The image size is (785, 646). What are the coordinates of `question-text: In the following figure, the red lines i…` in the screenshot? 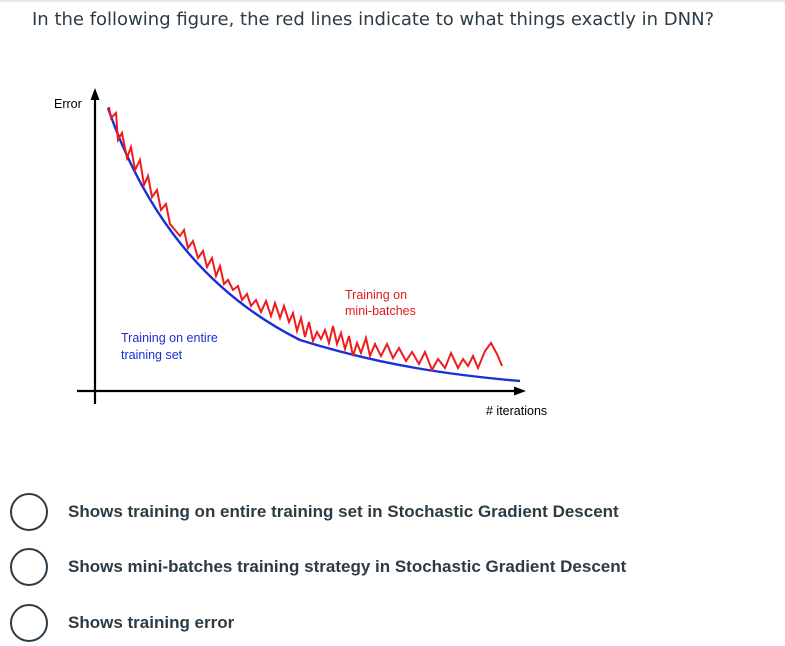 It's located at (373, 19).